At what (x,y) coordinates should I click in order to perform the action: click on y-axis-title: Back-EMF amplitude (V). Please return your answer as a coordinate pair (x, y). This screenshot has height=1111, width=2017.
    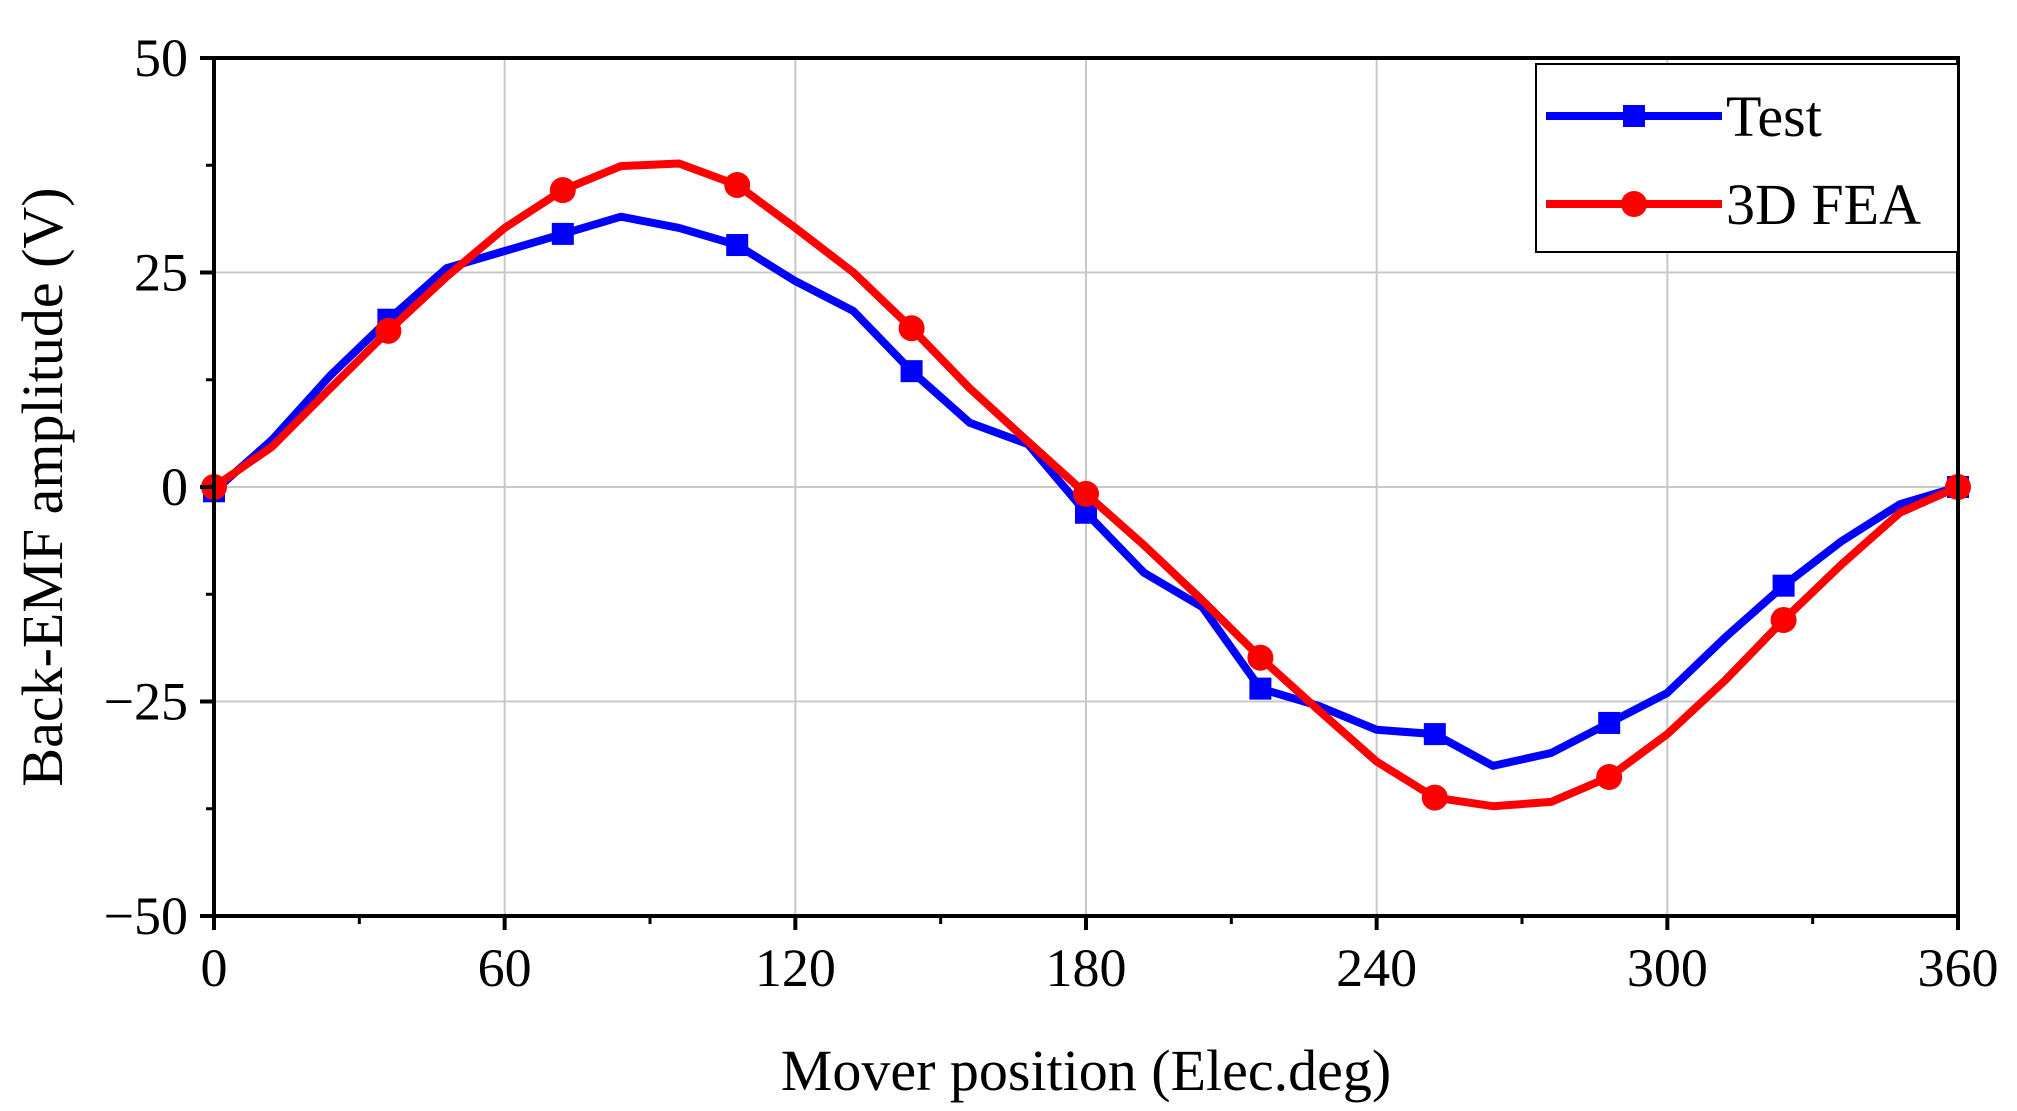
    Looking at the image, I should click on (42, 486).